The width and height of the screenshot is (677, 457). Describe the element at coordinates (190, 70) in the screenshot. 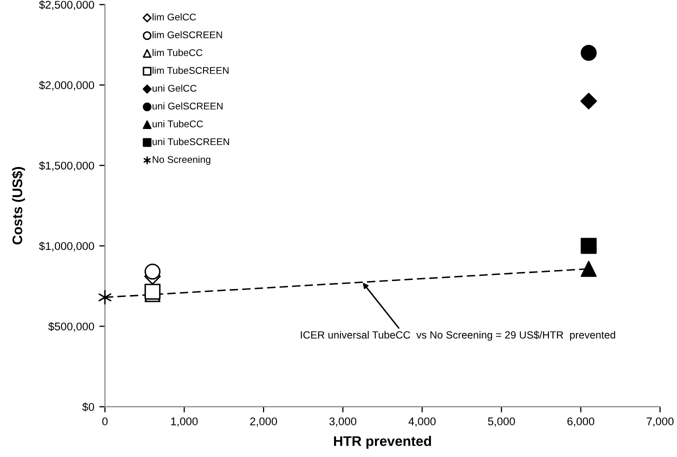

I see `legend-label: lim TubeSCREEN` at that location.